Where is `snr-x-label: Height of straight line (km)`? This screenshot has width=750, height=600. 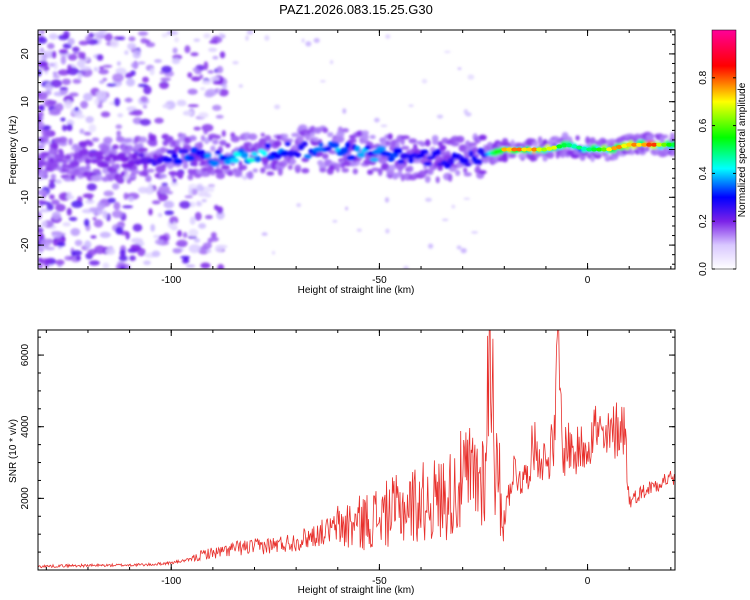 snr-x-label: Height of straight line (km) is located at coordinates (356, 590).